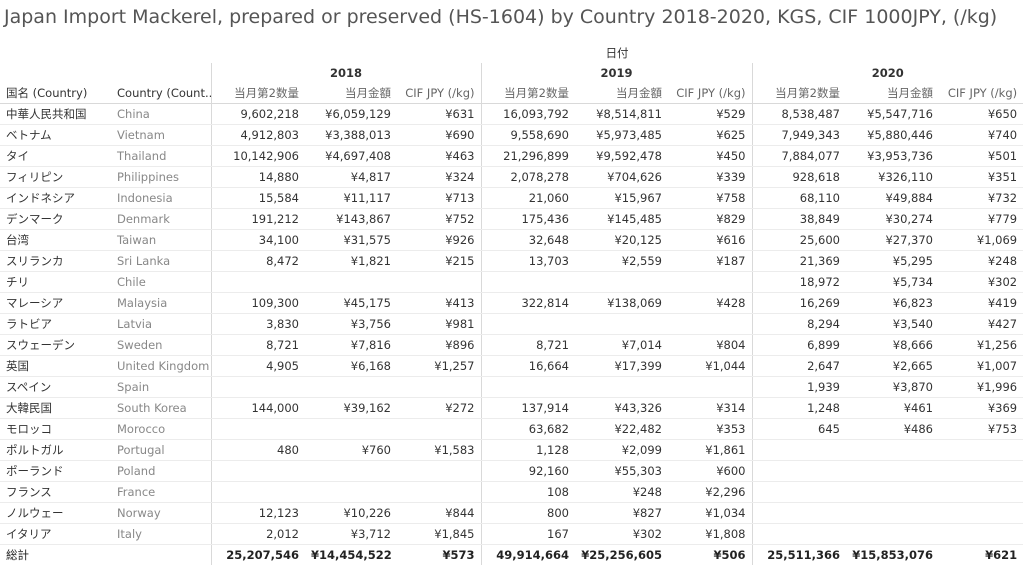 The height and width of the screenshot is (565, 1023). Describe the element at coordinates (55, 219) in the screenshot. I see `country-name-jp: デンマーク` at that location.